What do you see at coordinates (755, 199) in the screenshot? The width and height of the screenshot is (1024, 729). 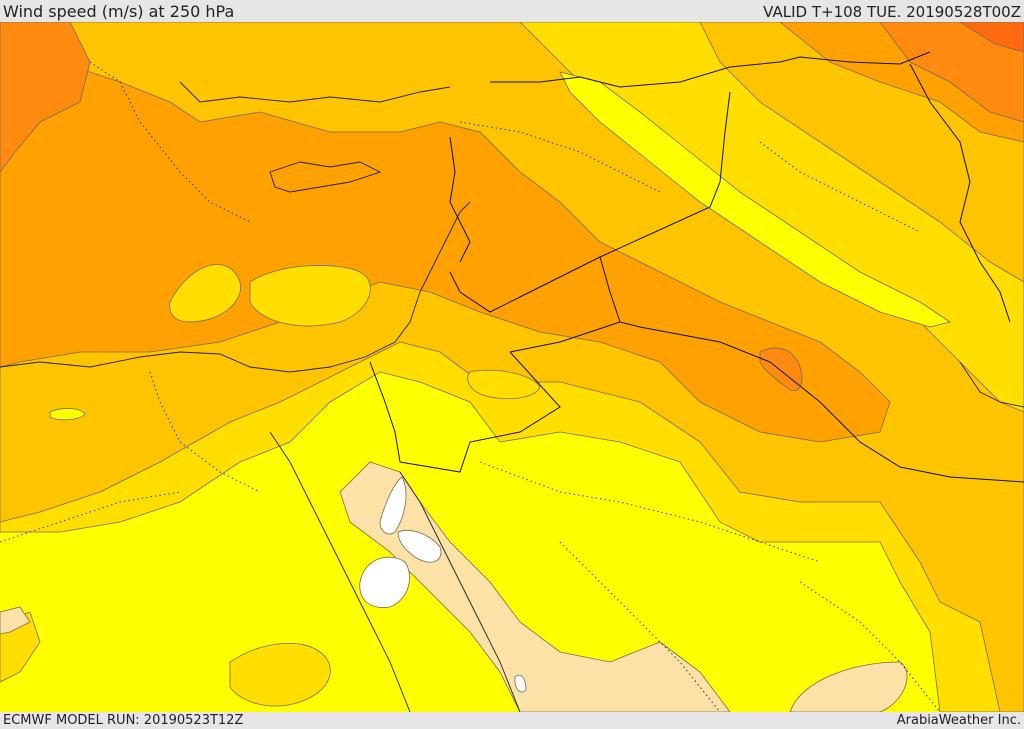 I see `band-yellow-jet` at bounding box center [755, 199].